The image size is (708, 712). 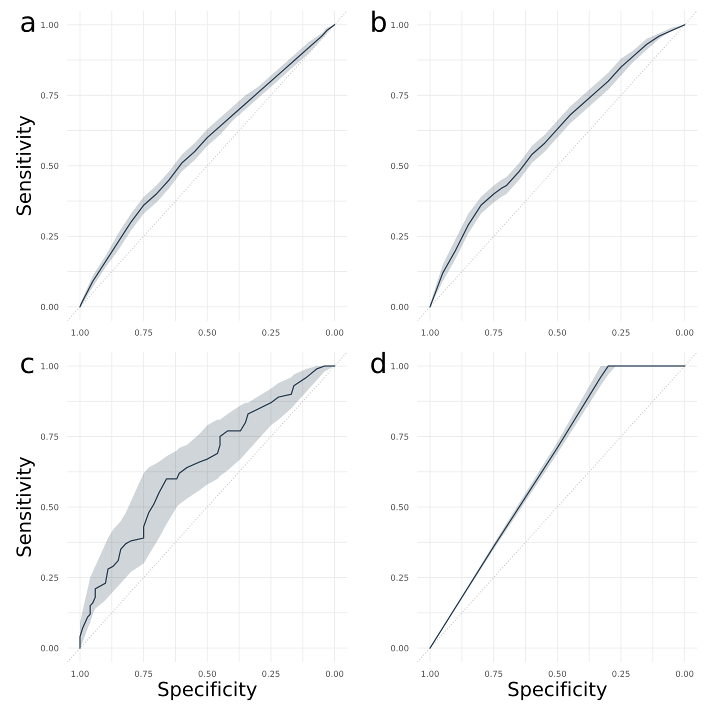 I want to click on chart-title: b, so click(x=379, y=21).